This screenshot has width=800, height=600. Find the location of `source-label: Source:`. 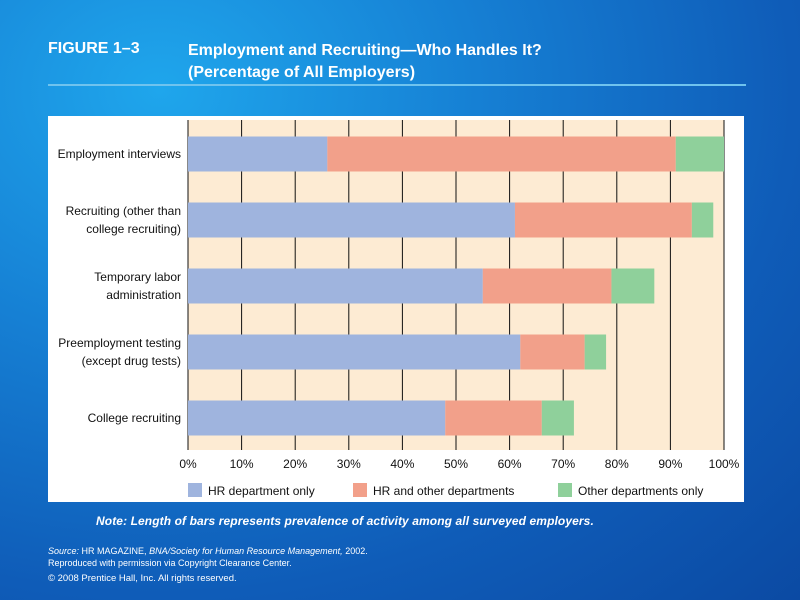

source-label: Source: is located at coordinates (64, 551).